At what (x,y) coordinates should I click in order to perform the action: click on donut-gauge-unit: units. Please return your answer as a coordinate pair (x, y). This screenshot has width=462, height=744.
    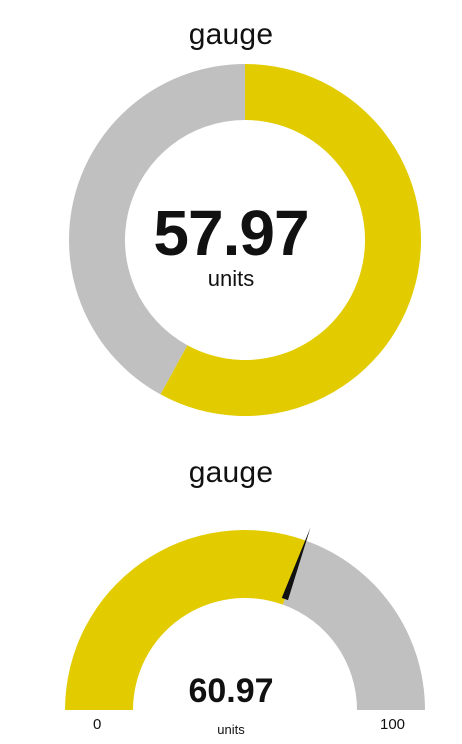
    Looking at the image, I should click on (231, 278).